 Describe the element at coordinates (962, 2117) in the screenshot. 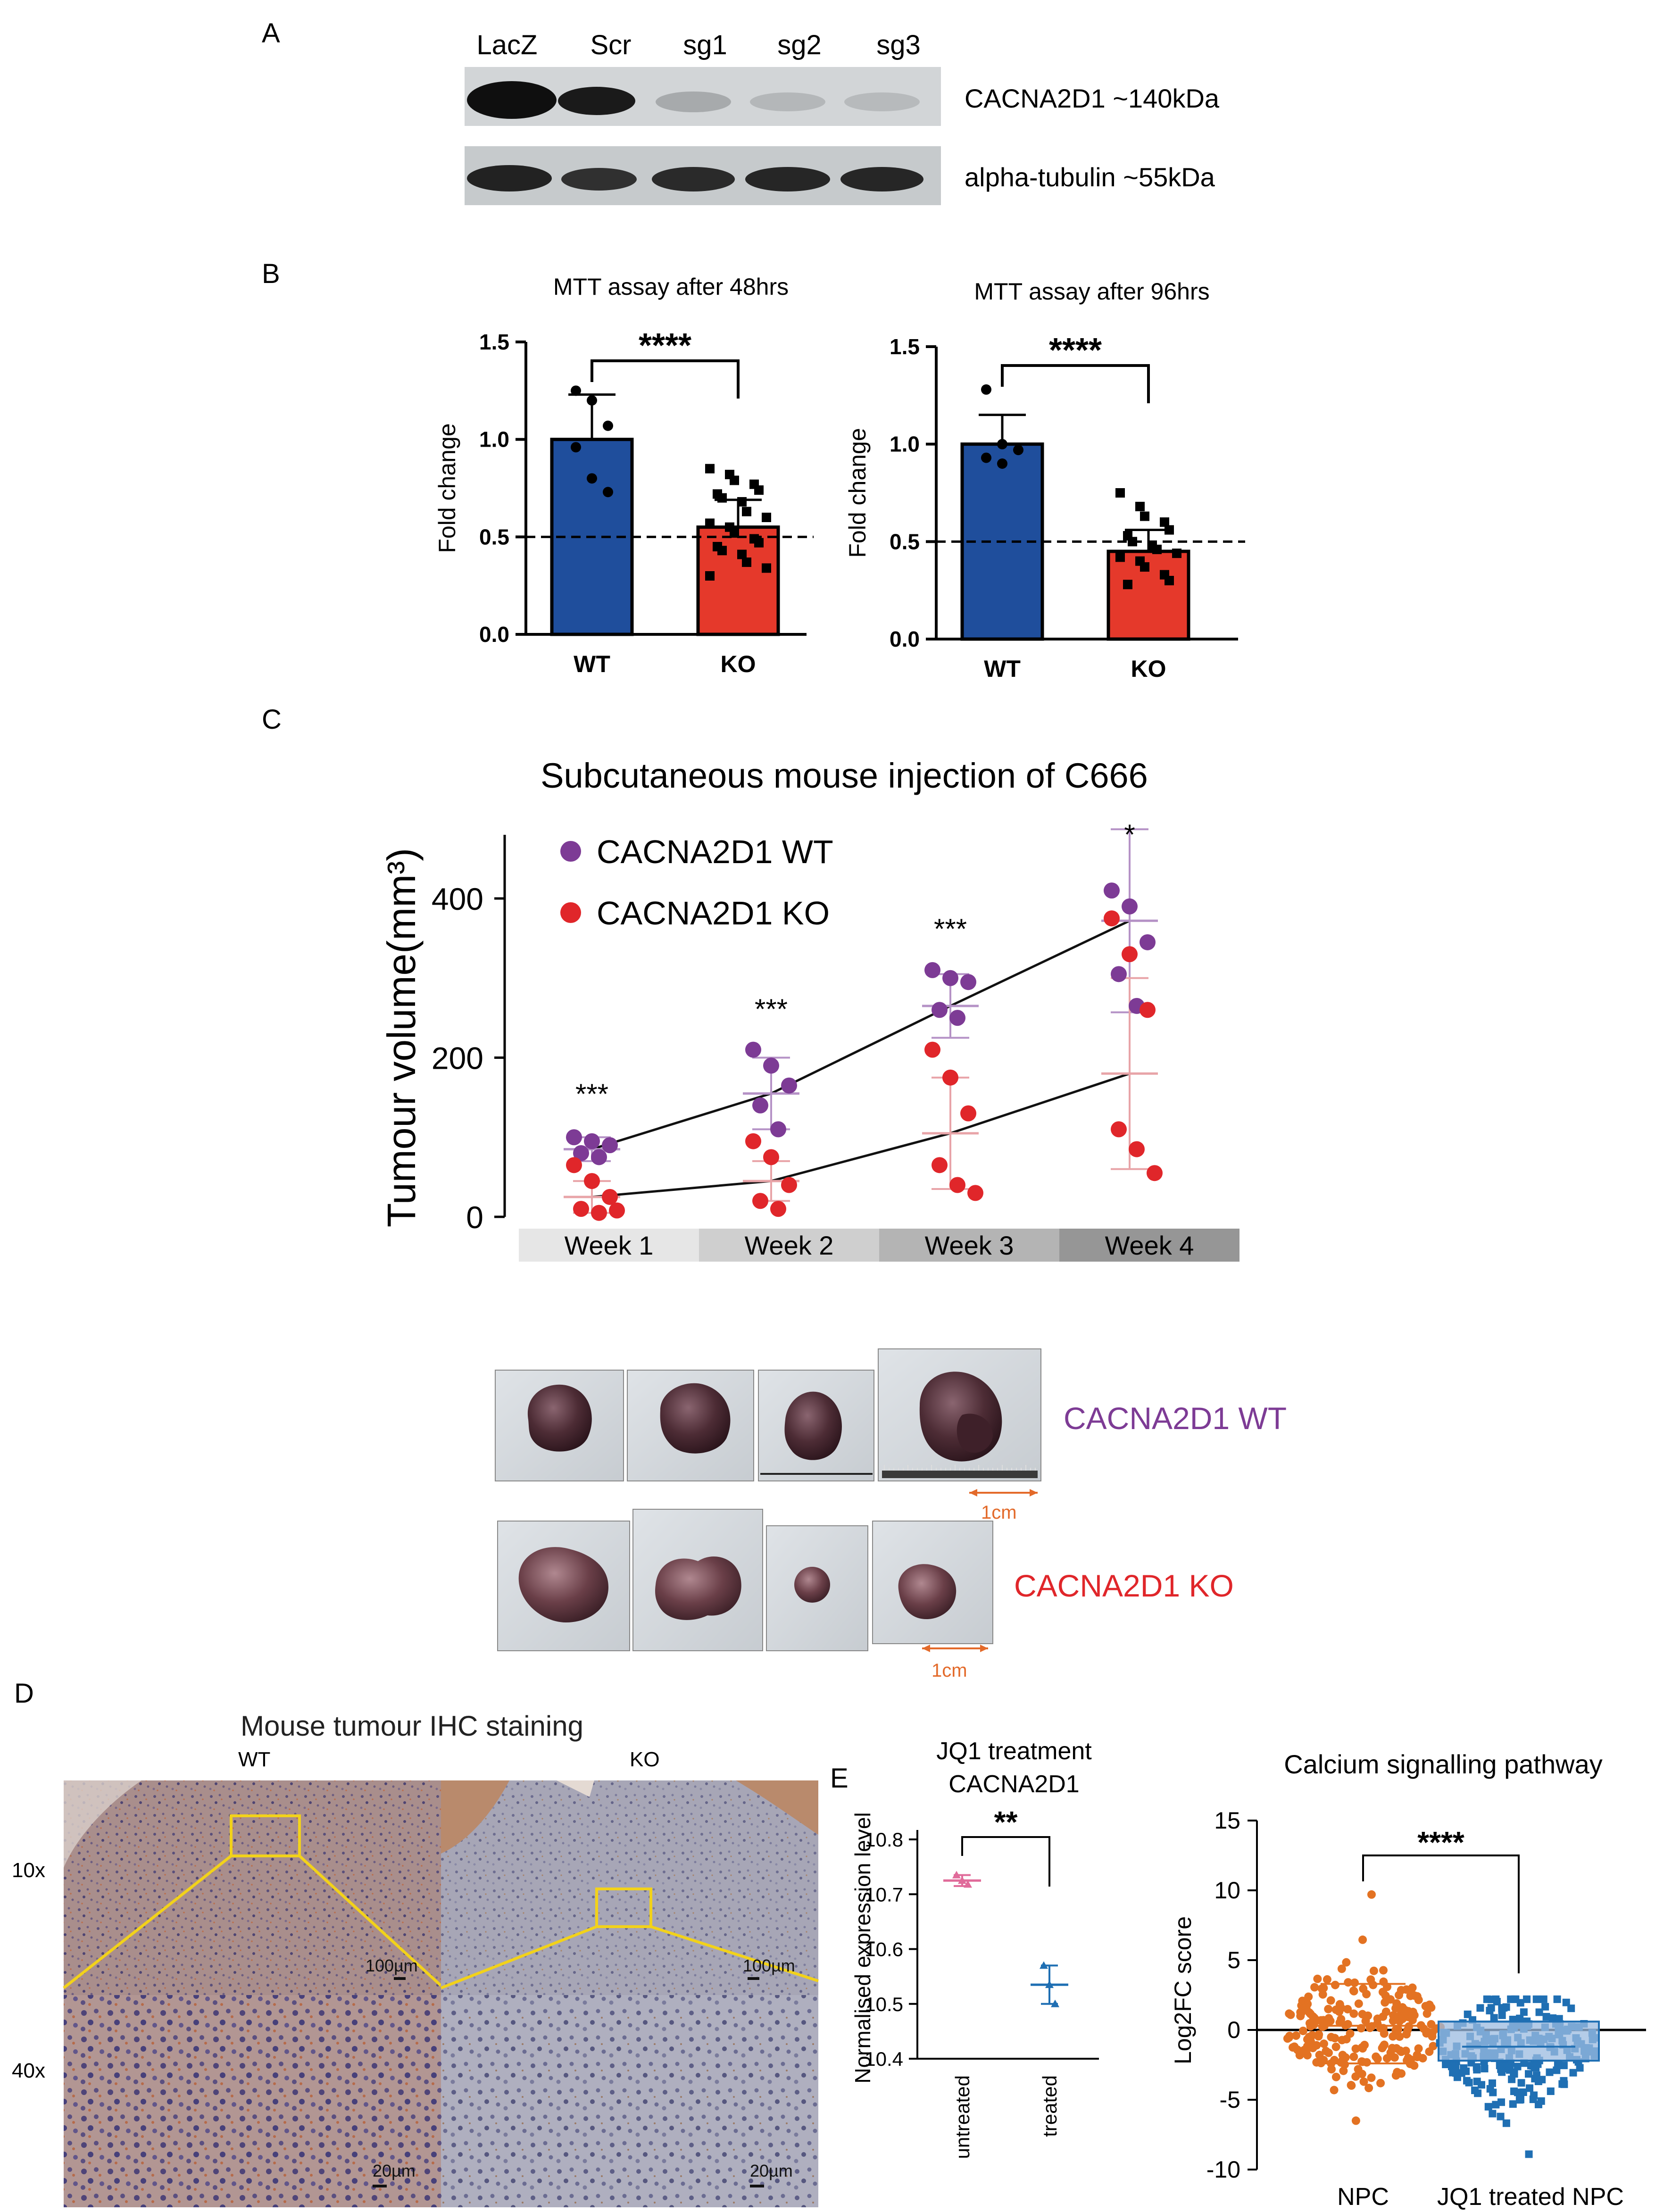

I see `x-tick-label: untreated` at that location.